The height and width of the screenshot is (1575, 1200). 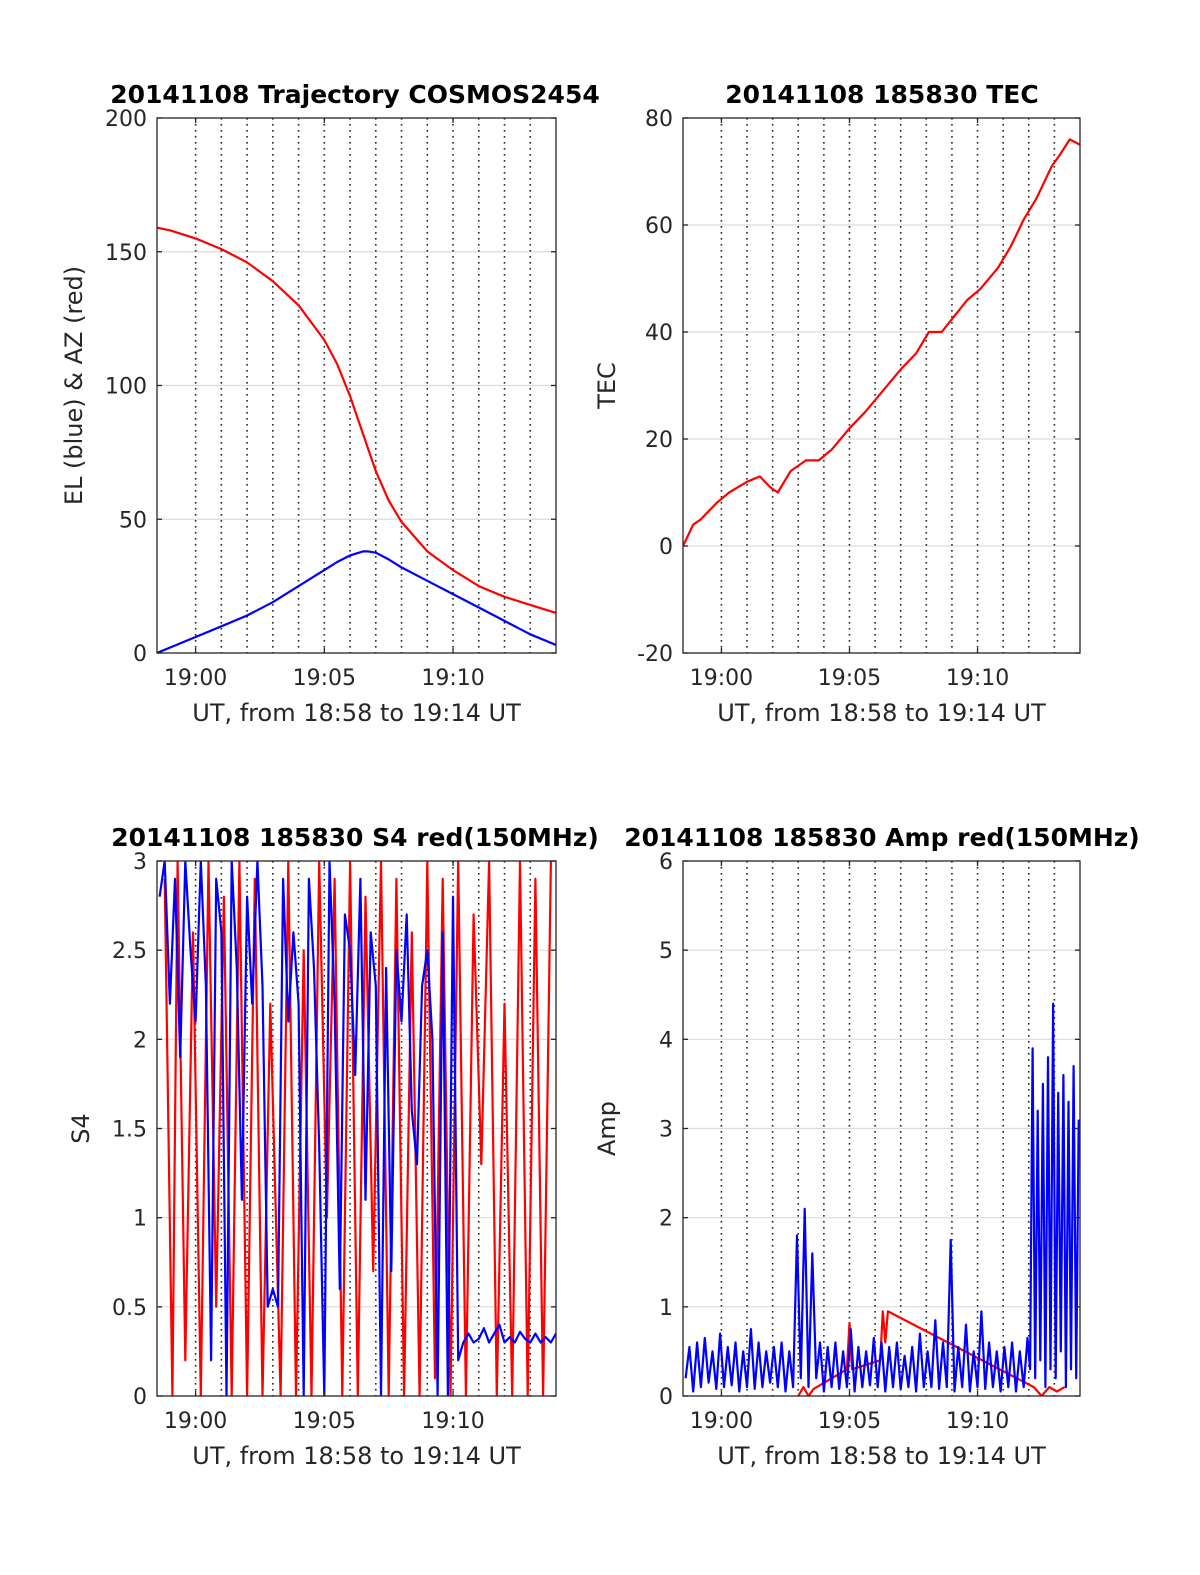 I want to click on y-tick-label: 50, so click(x=133, y=520).